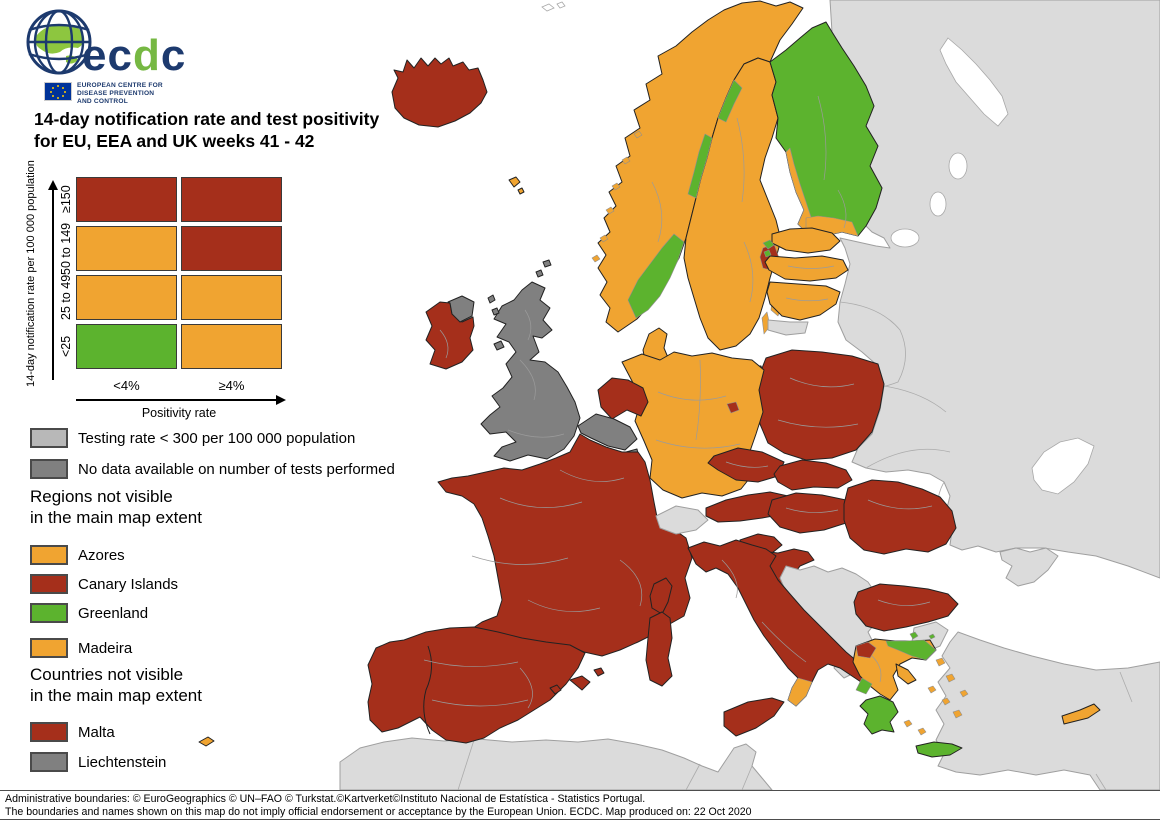  What do you see at coordinates (72, 732) in the screenshot?
I see `legend-item-malta: Malta` at bounding box center [72, 732].